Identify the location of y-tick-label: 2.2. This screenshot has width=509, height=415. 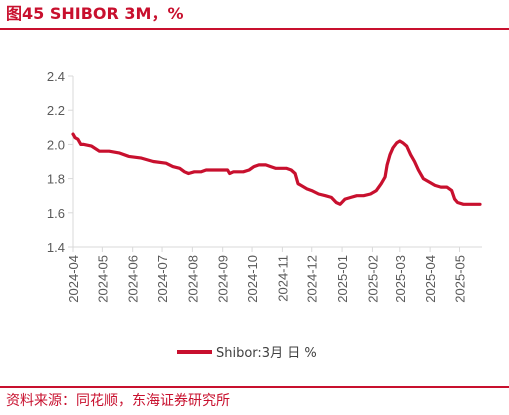
(56, 110).